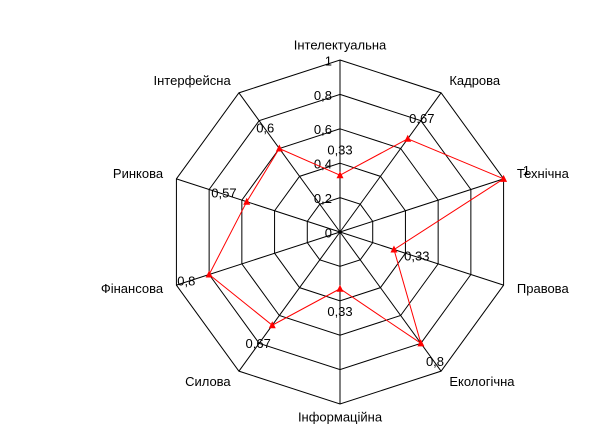 This screenshot has height=435, width=607. I want to click on r-tick-label: 0, so click(328, 232).